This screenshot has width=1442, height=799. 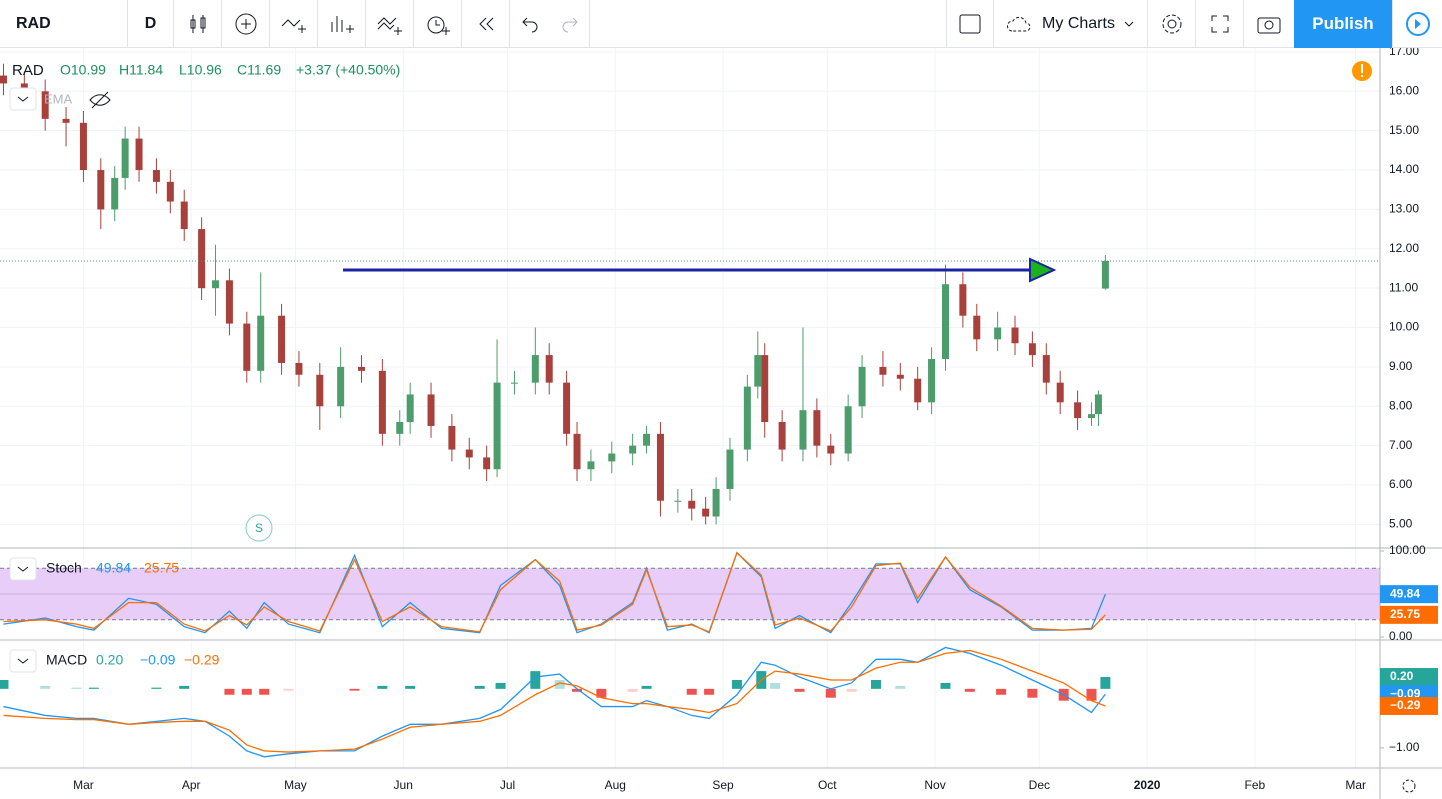 What do you see at coordinates (259, 70) in the screenshot?
I see `legend-close: C11.69` at bounding box center [259, 70].